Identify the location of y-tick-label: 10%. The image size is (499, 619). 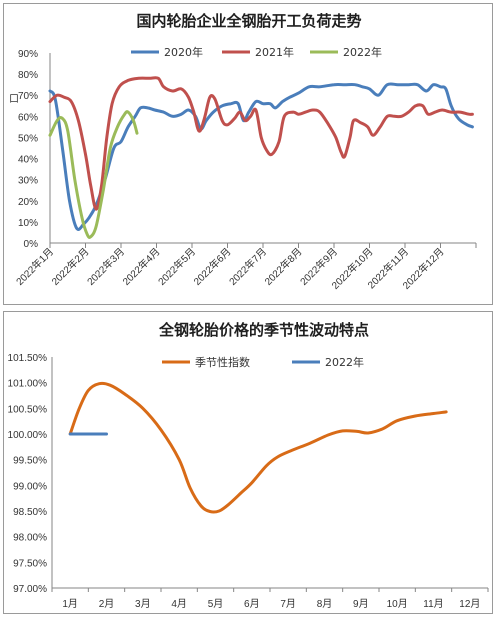
(28, 223).